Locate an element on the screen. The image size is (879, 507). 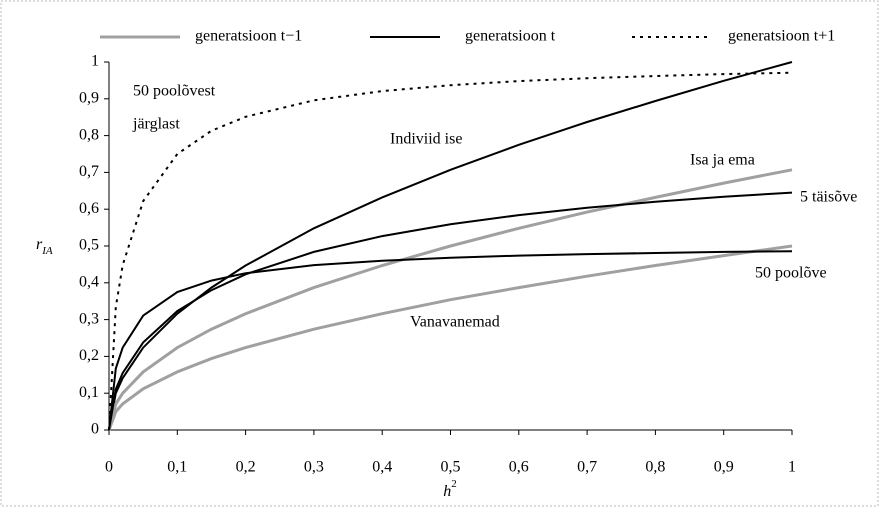
x-axis-label-main: h is located at coordinates (447, 491).